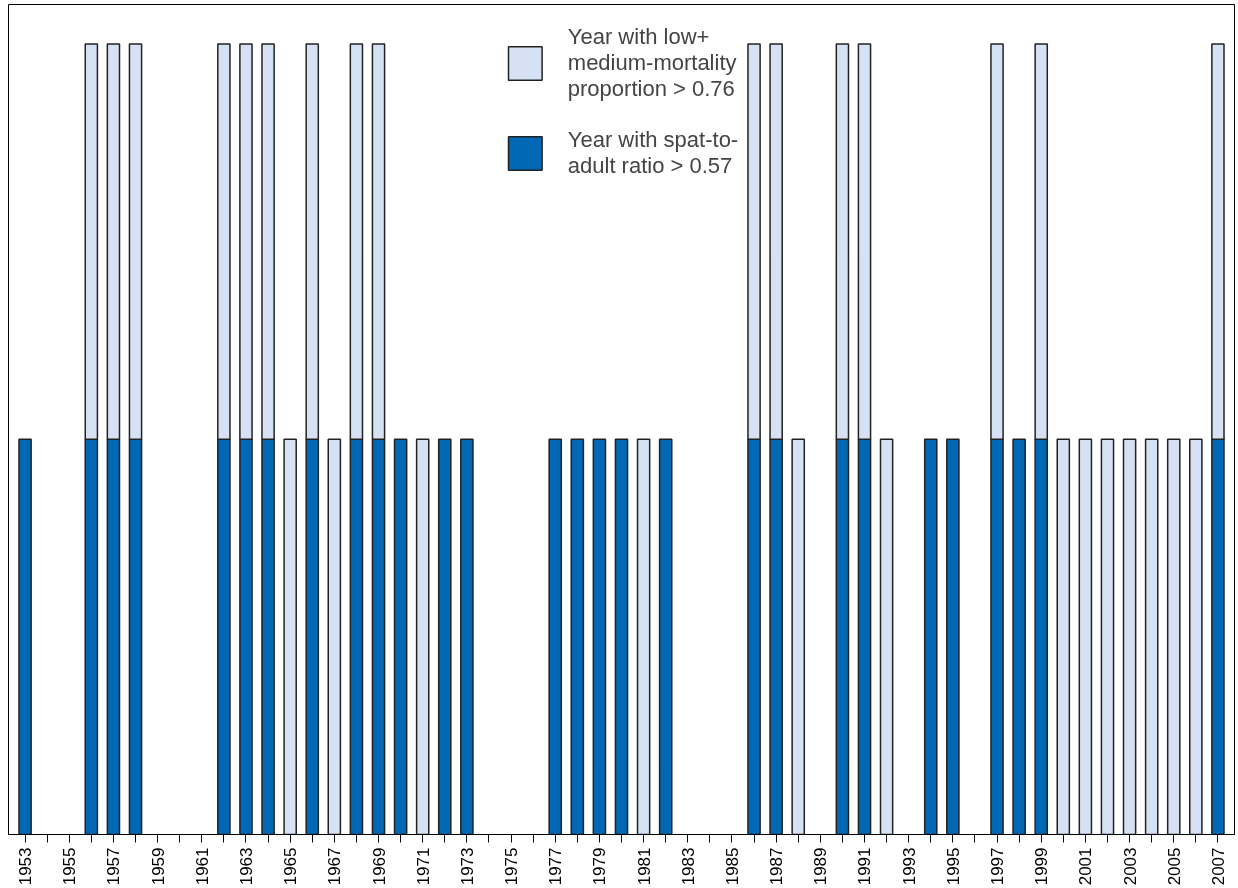 The image size is (1238, 888). Describe the element at coordinates (653, 153) in the screenshot. I see `legend-label: Year with spat-to- adult ratio > 0.57` at that location.